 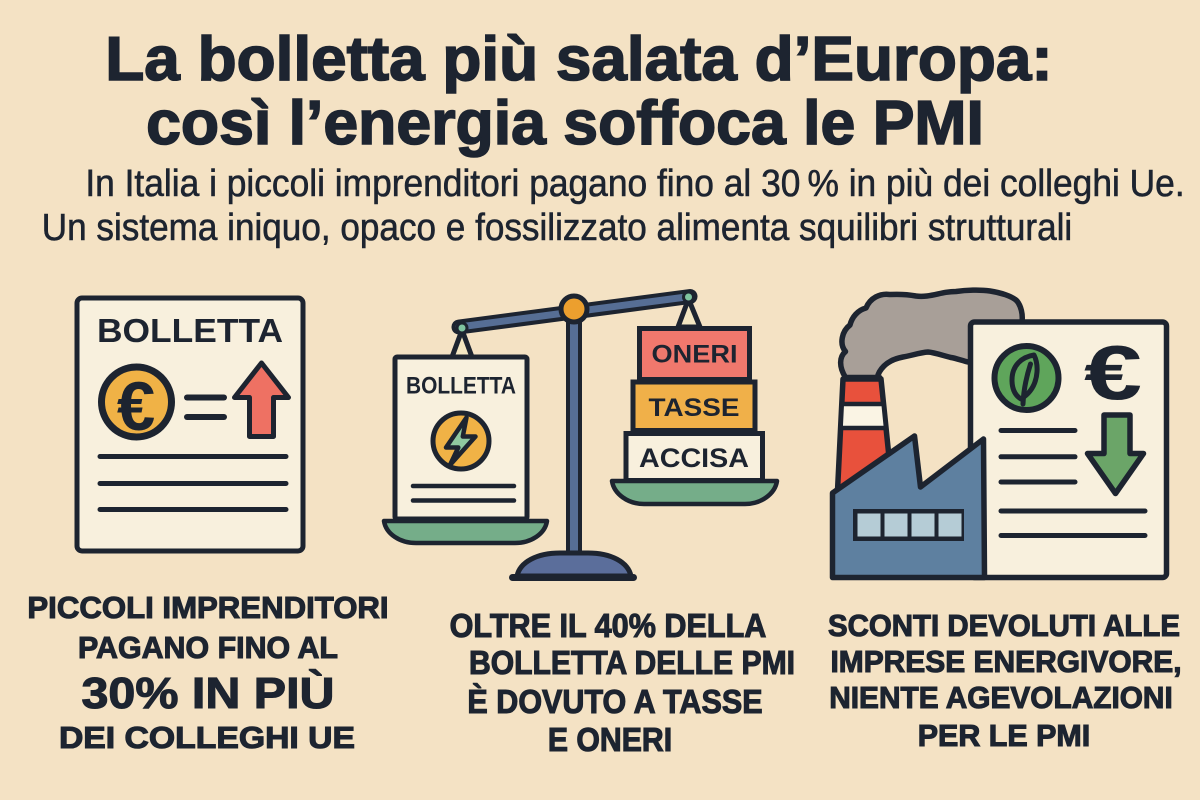 What do you see at coordinates (695, 355) in the screenshot?
I see `svg-text: ONERI` at bounding box center [695, 355].